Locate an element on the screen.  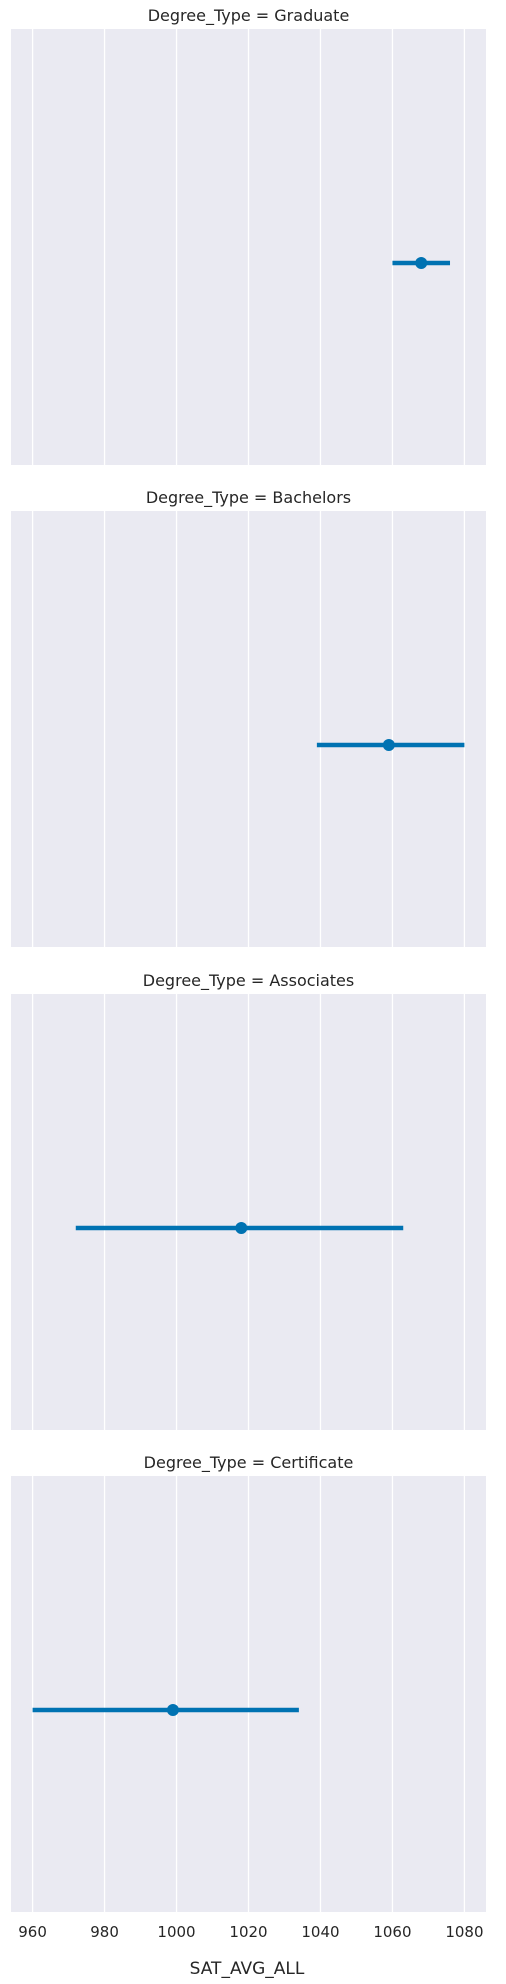
x-axis-label: SAT_AVG_ALL is located at coordinates (247, 1969).